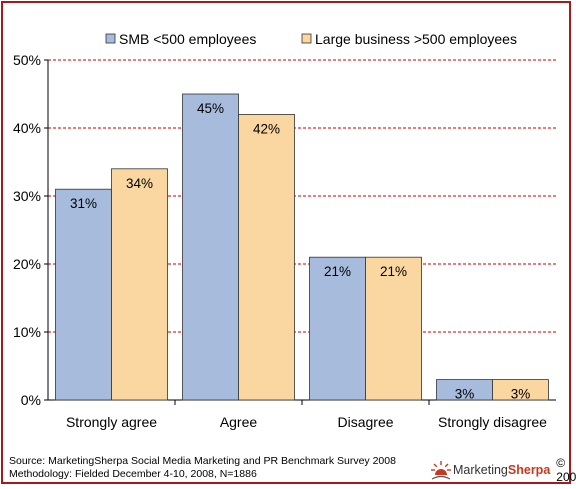  What do you see at coordinates (480, 470) in the screenshot?
I see `brand-name-part1: Marketing` at bounding box center [480, 470].